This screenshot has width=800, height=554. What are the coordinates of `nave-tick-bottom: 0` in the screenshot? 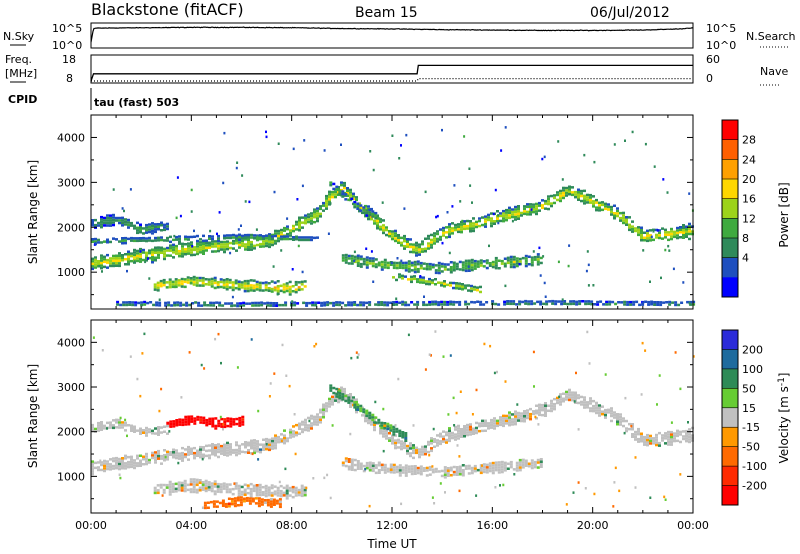 It's located at (709, 78).